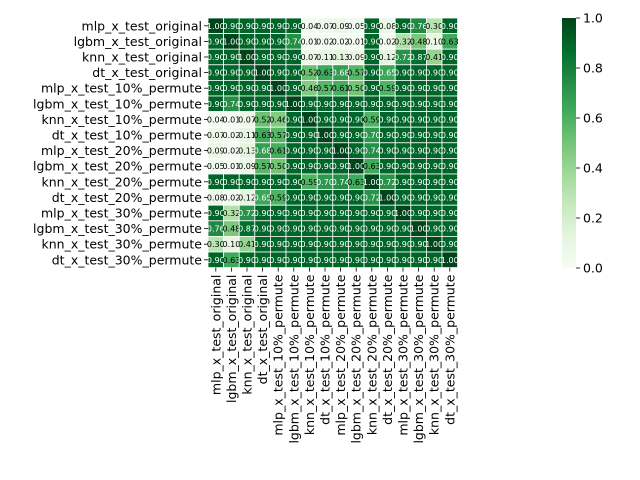  I want to click on cell-value-label: 0.09, so click(216, 151).